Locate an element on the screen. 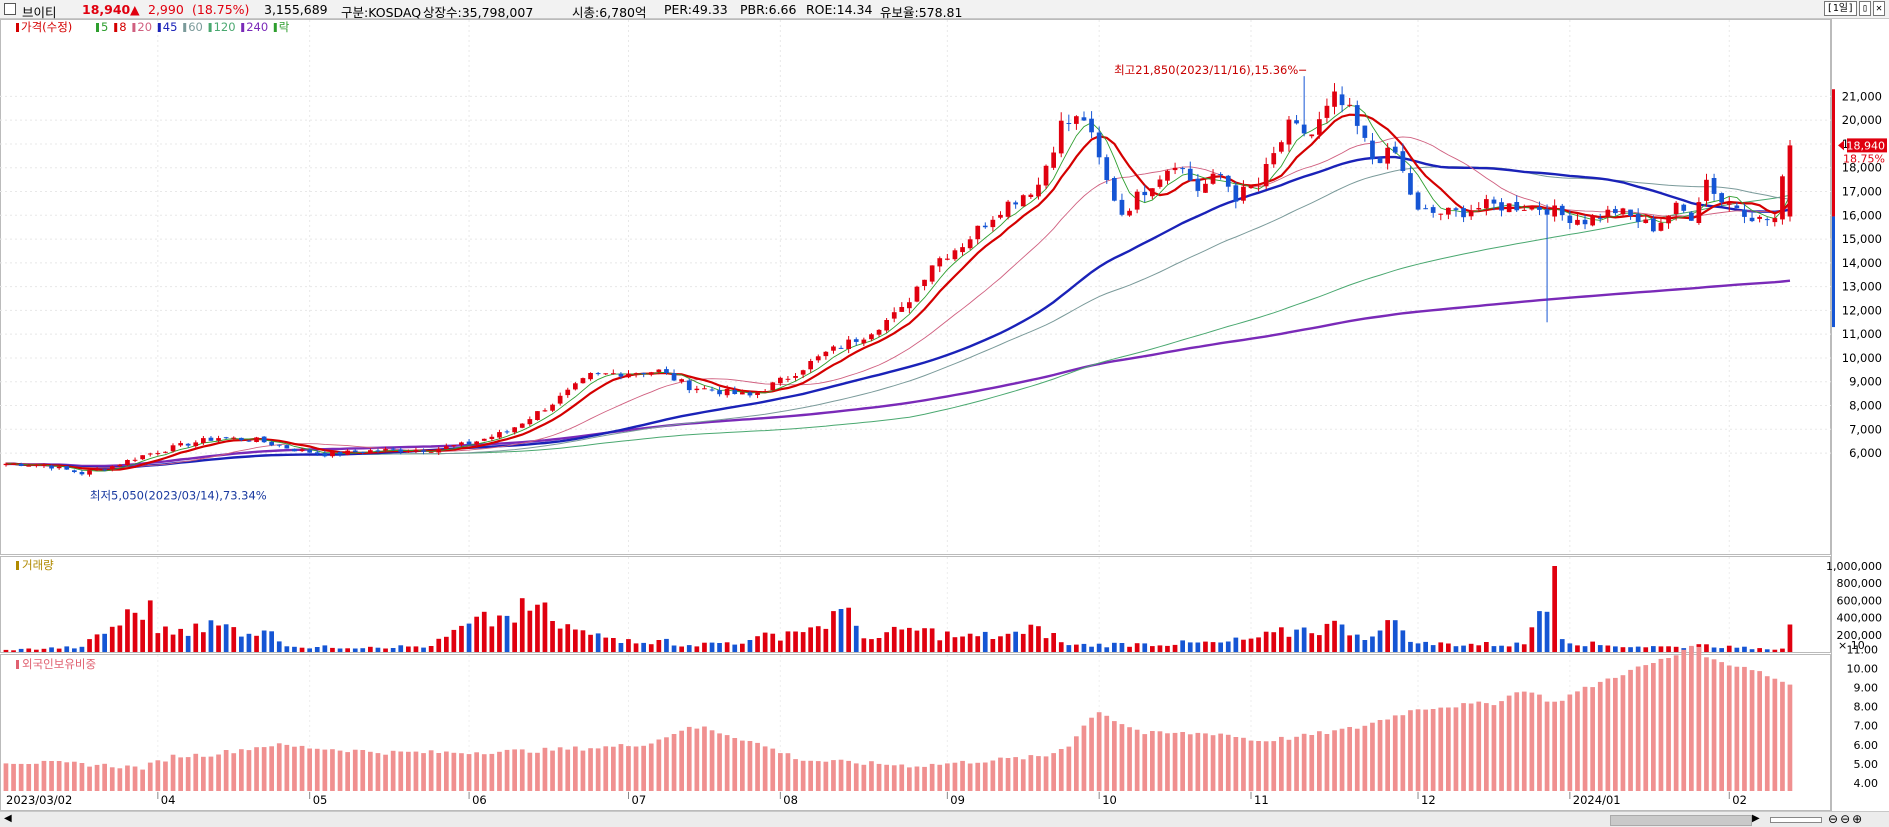  period-button: [1일] is located at coordinates (1840, 8).